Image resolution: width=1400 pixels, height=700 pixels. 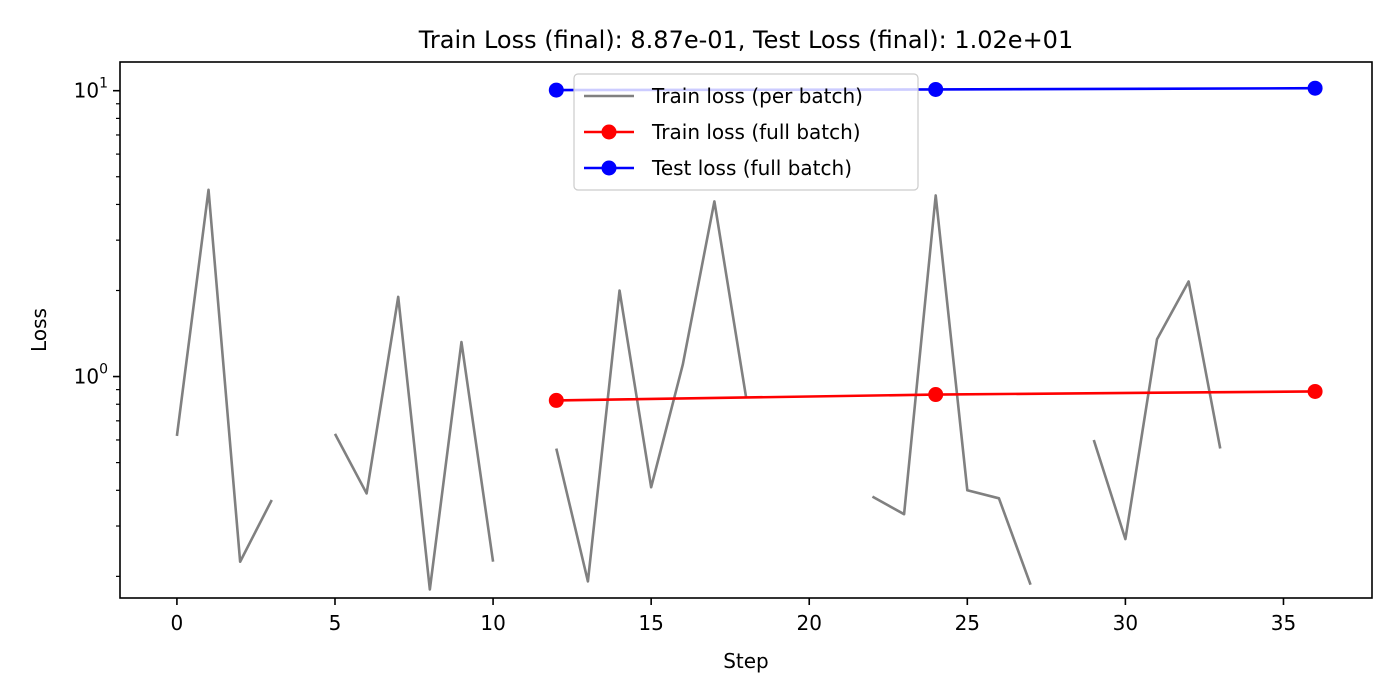 I want to click on legend-label-1: Train loss (full batch), so click(x=756, y=132).